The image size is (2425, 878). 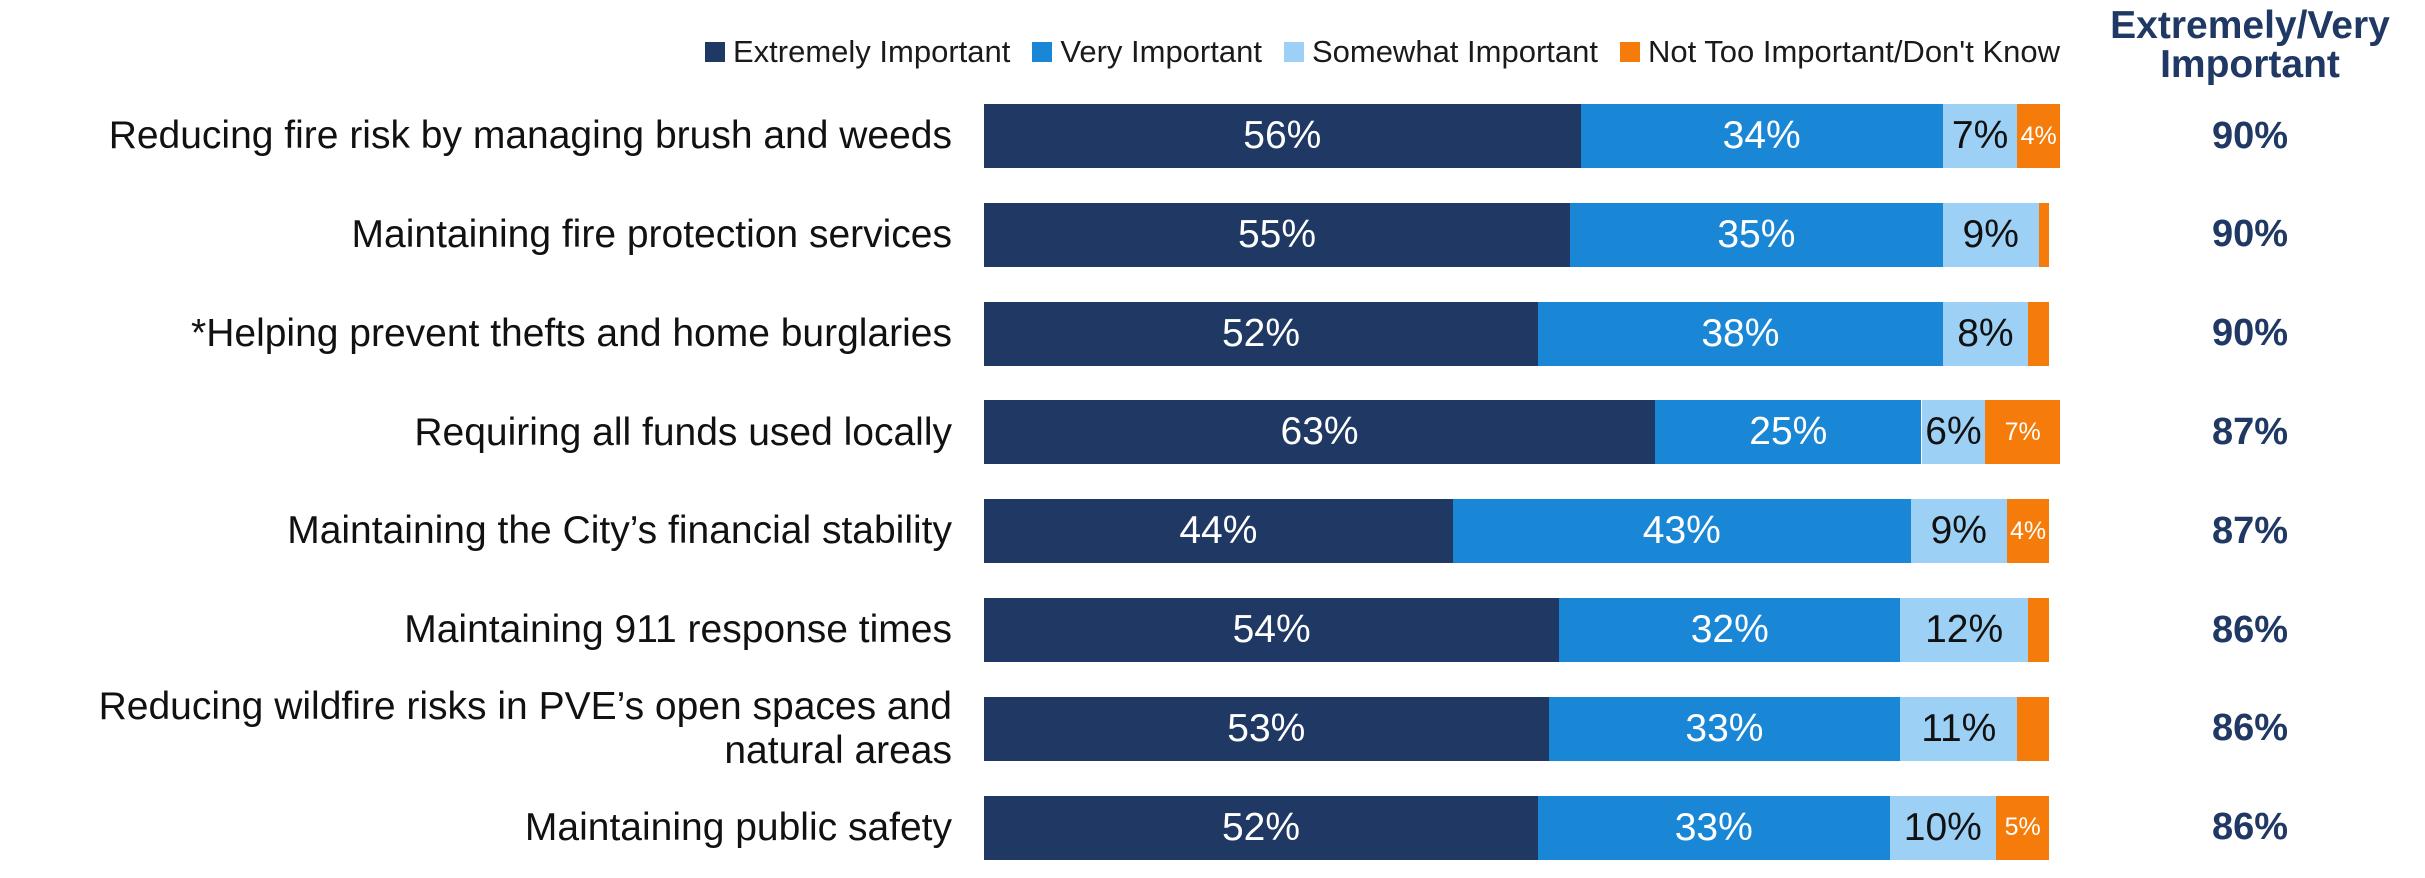 I want to click on data-label: 44%, so click(x=1218, y=531).